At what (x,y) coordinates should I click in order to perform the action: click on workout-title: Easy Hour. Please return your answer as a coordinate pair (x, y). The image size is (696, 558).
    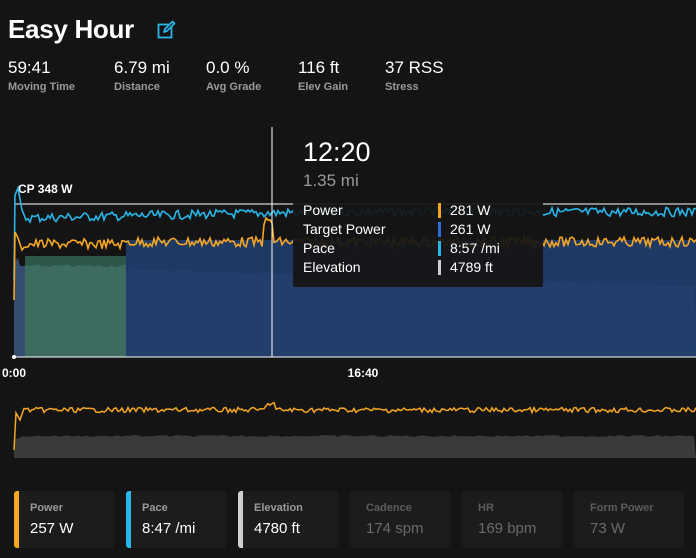
    Looking at the image, I should click on (71, 29).